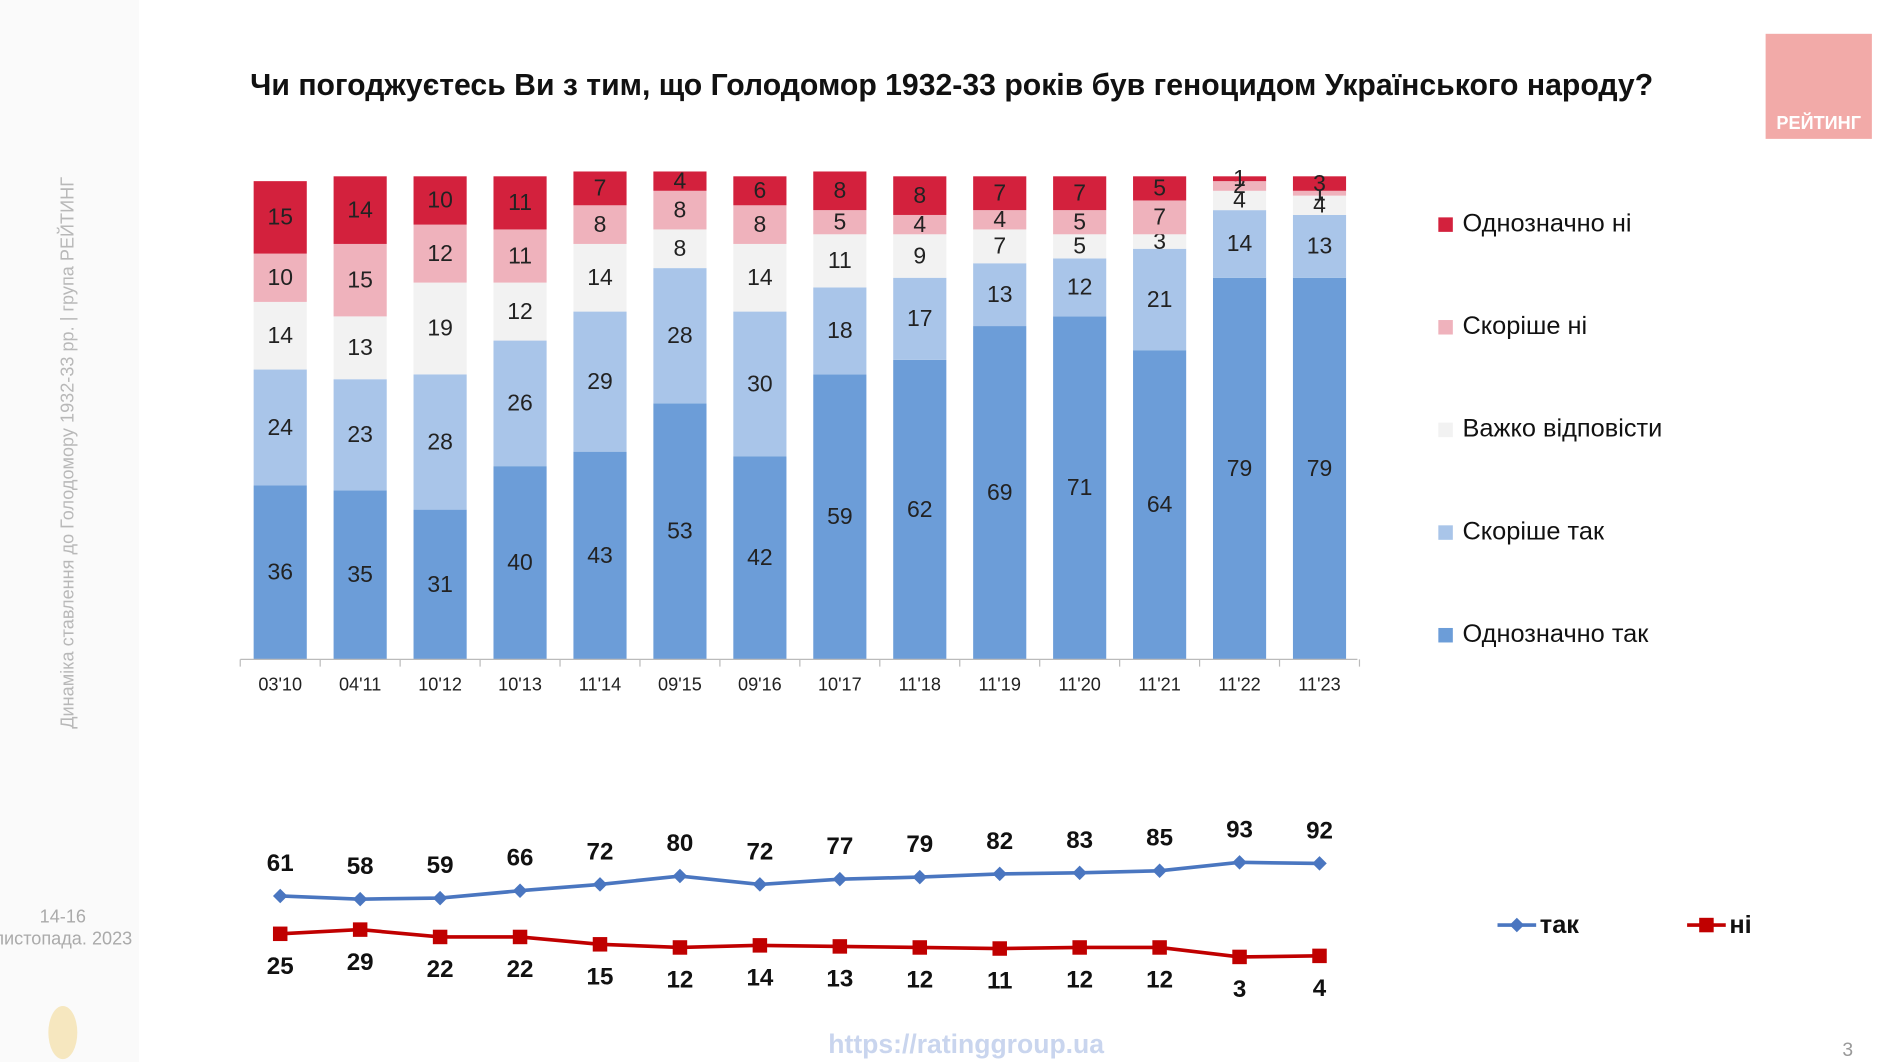 The height and width of the screenshot is (1062, 1884). What do you see at coordinates (360, 434) in the screenshot?
I see `data-label: 23` at bounding box center [360, 434].